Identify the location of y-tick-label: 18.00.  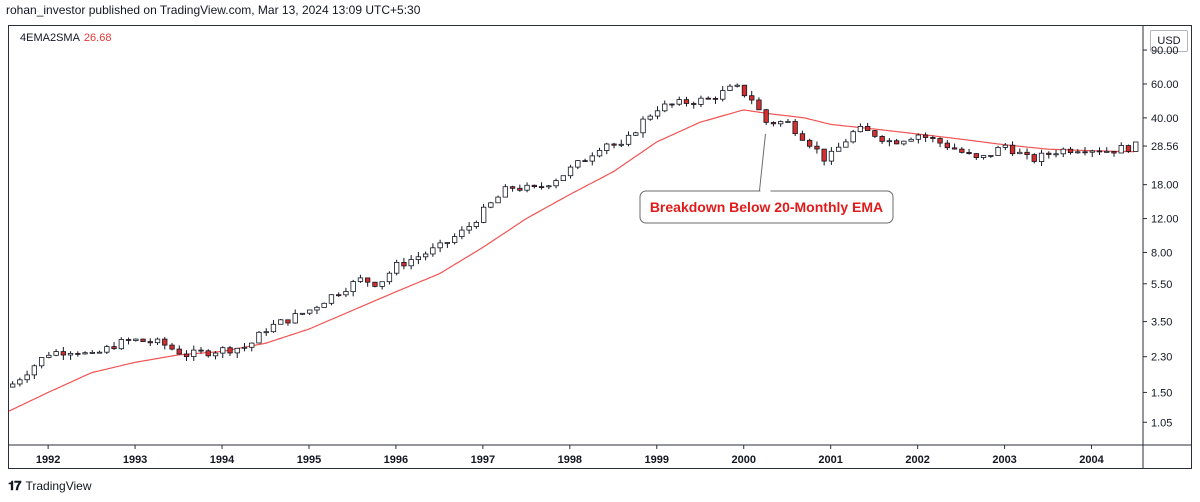
(1165, 186).